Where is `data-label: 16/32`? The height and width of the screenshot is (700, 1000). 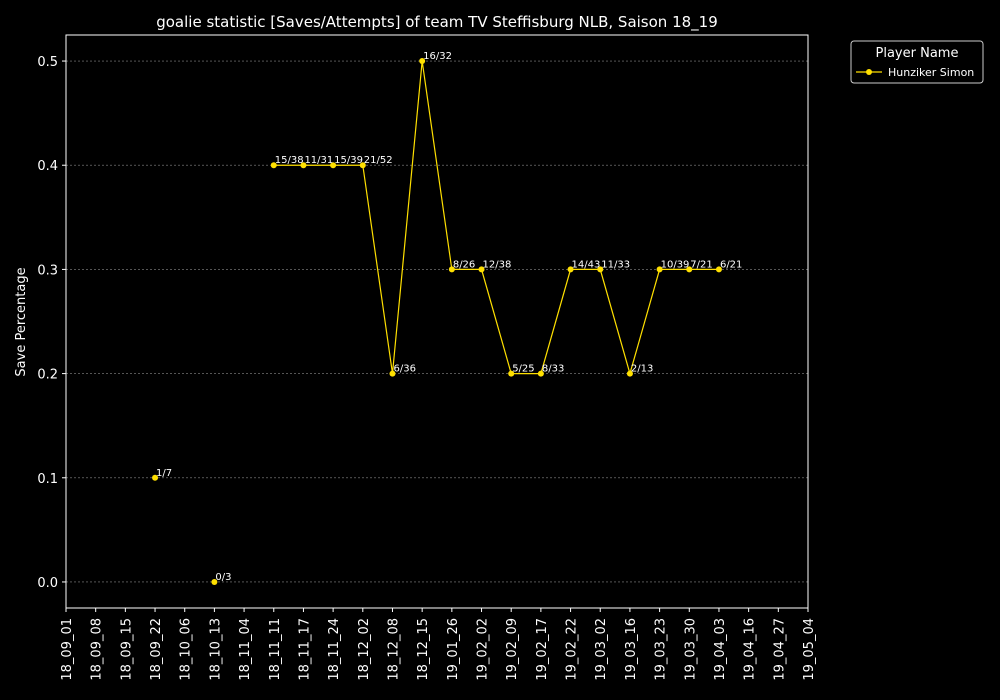
data-label: 16/32 is located at coordinates (437, 56).